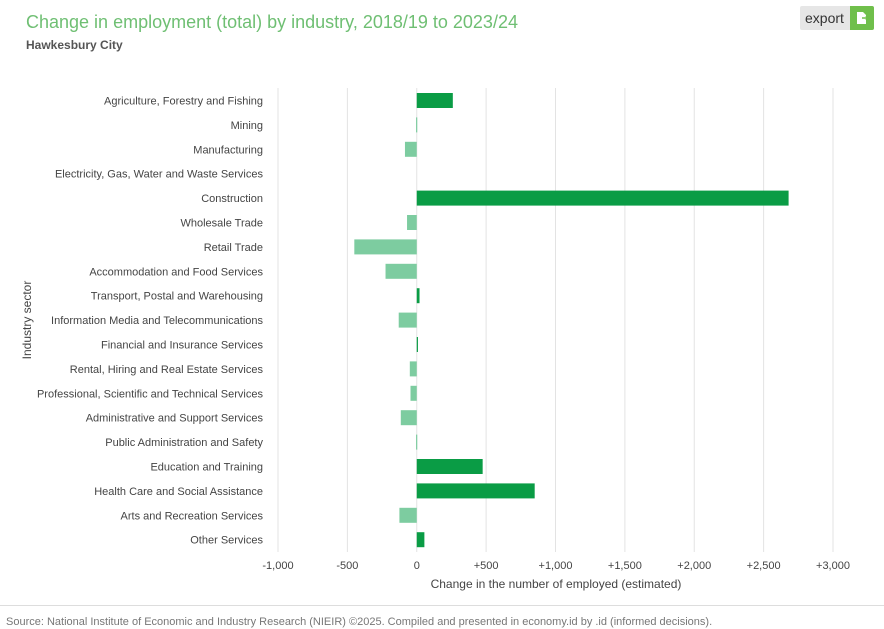  What do you see at coordinates (27, 320) in the screenshot?
I see `y-axis-title: Industry sector` at bounding box center [27, 320].